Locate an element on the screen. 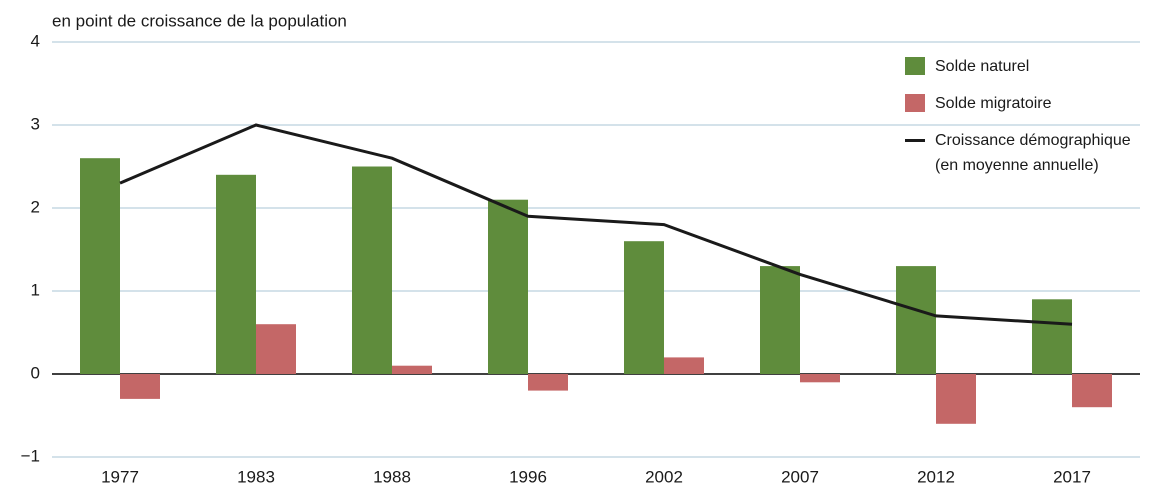 This screenshot has height=488, width=1155. x-tick-label: 1996 is located at coordinates (528, 476).